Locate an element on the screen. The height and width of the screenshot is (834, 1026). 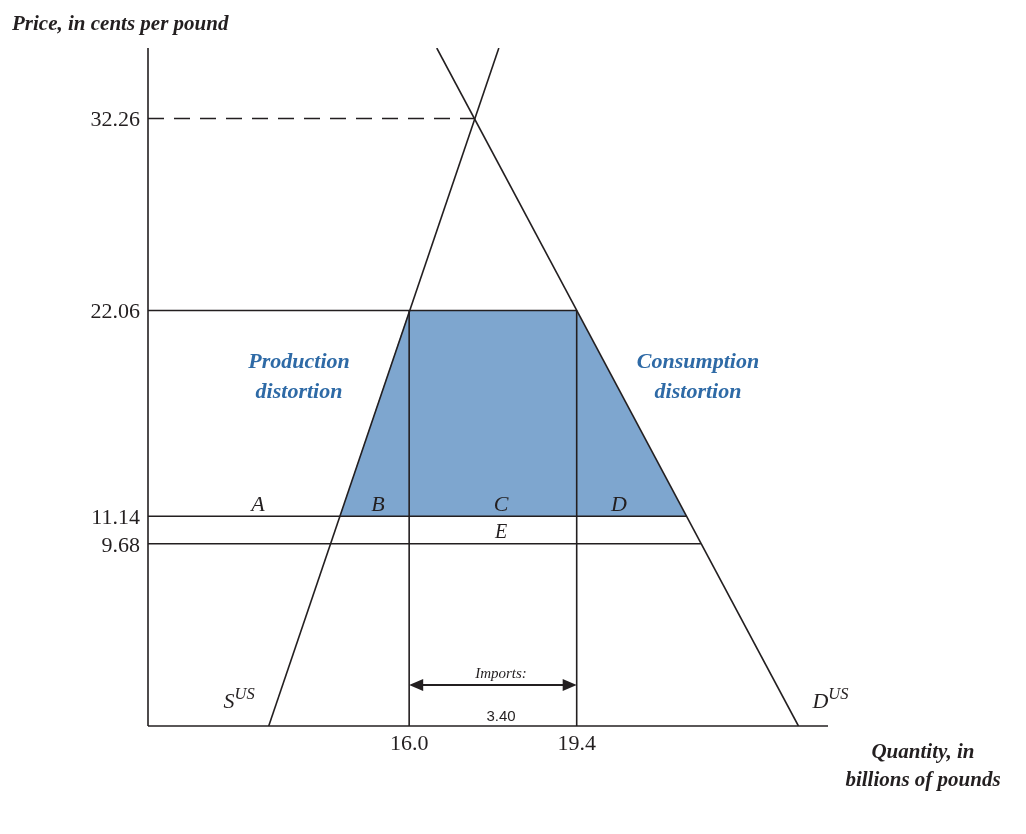
series-label: S$^{US}$ is located at coordinates (239, 698).